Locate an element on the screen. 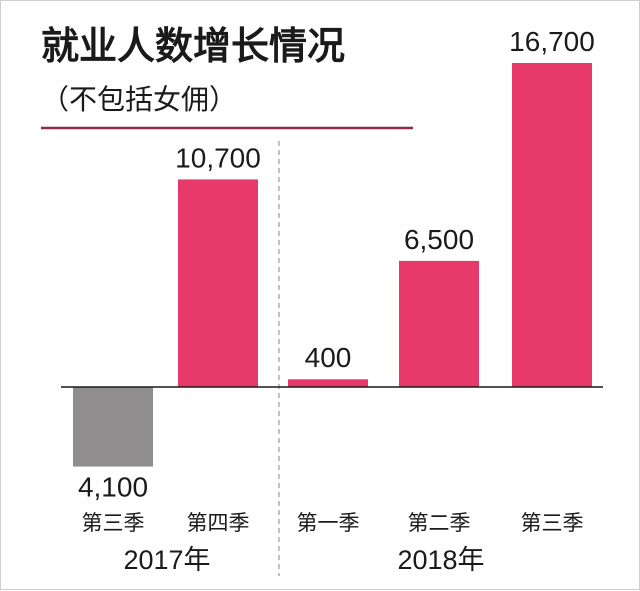 This screenshot has height=591, width=640. category-label-3: 第一季 is located at coordinates (328, 523).